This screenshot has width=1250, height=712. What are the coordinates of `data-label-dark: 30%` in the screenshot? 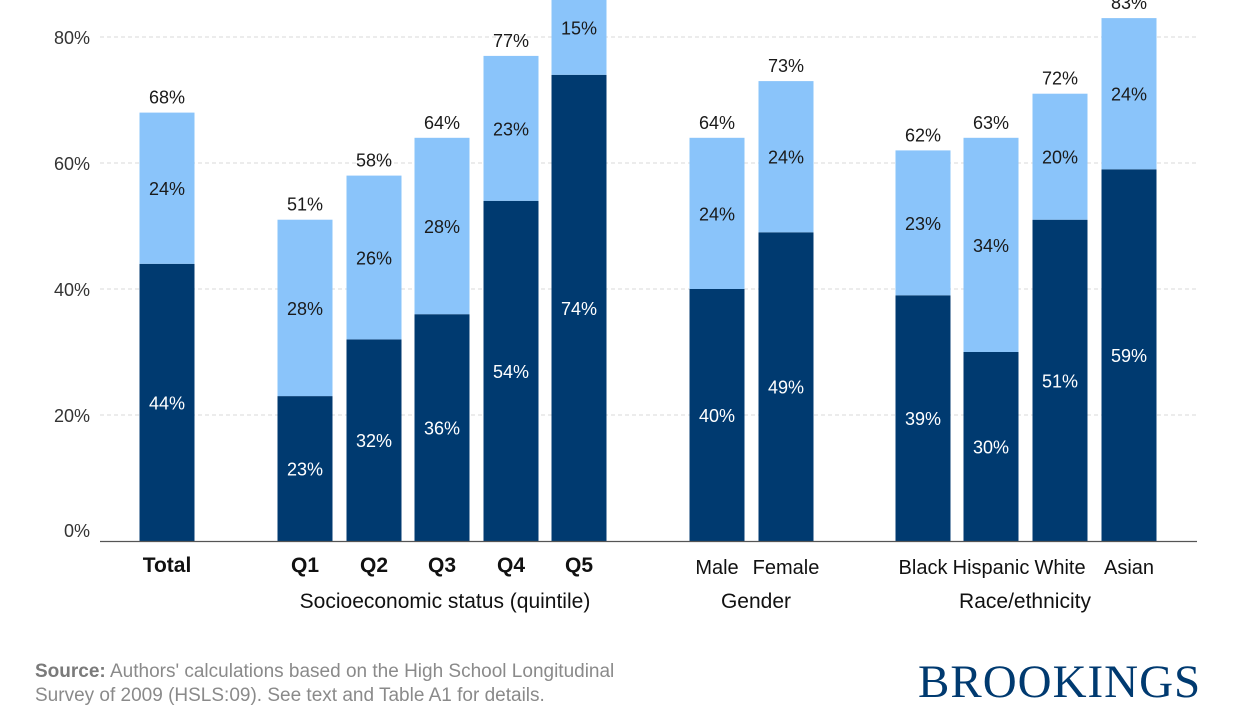 It's located at (991, 448).